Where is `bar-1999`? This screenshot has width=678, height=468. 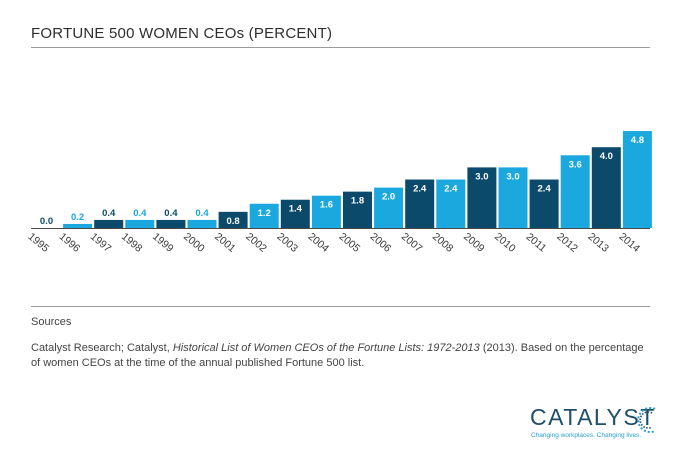
bar-1999 is located at coordinates (171, 223).